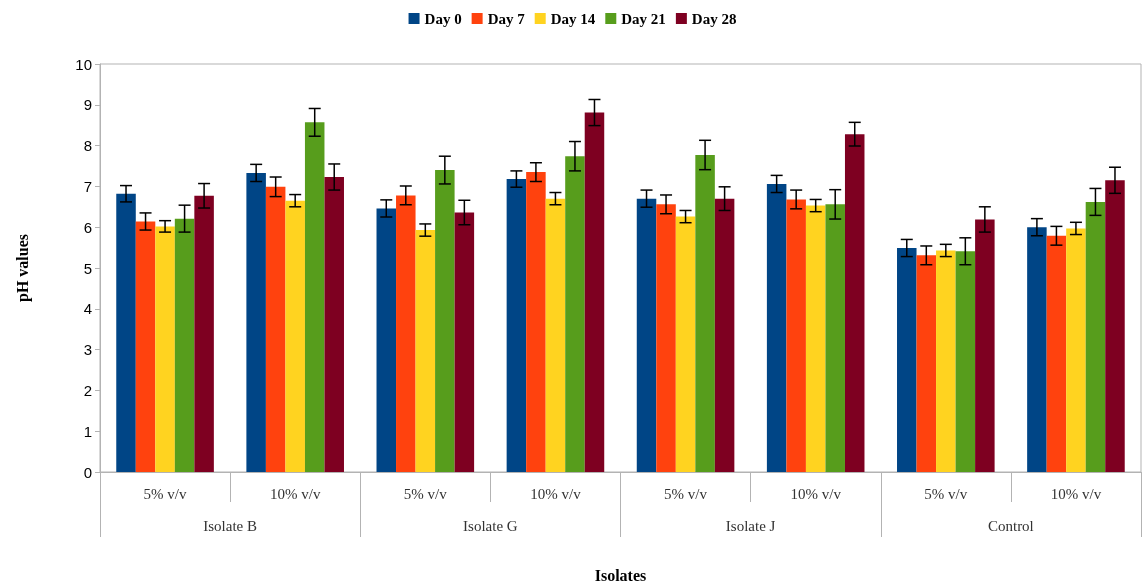  I want to click on y-tick-label: 2, so click(87, 390).